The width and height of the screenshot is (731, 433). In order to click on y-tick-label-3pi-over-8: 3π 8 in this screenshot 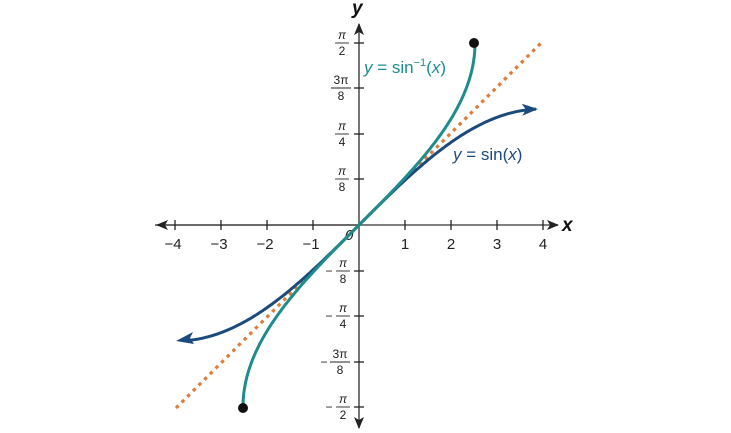, I will do `click(341, 88)`.